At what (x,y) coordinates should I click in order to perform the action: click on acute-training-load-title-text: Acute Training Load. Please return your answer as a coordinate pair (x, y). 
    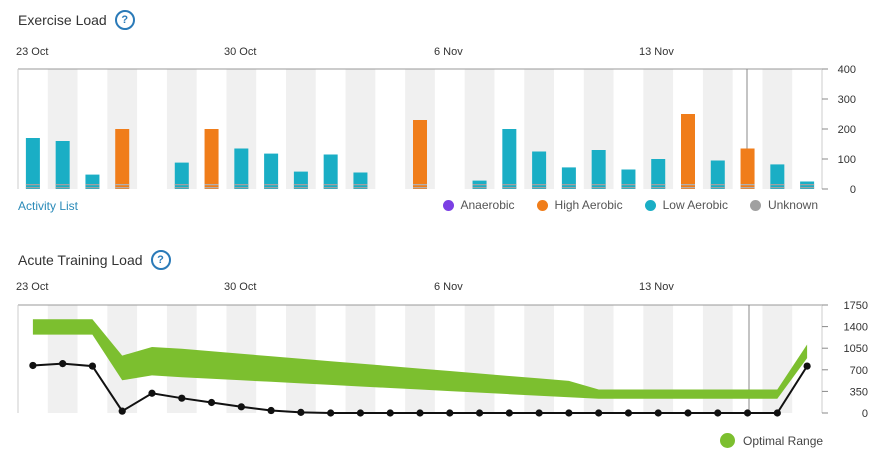
    Looking at the image, I should click on (80, 260).